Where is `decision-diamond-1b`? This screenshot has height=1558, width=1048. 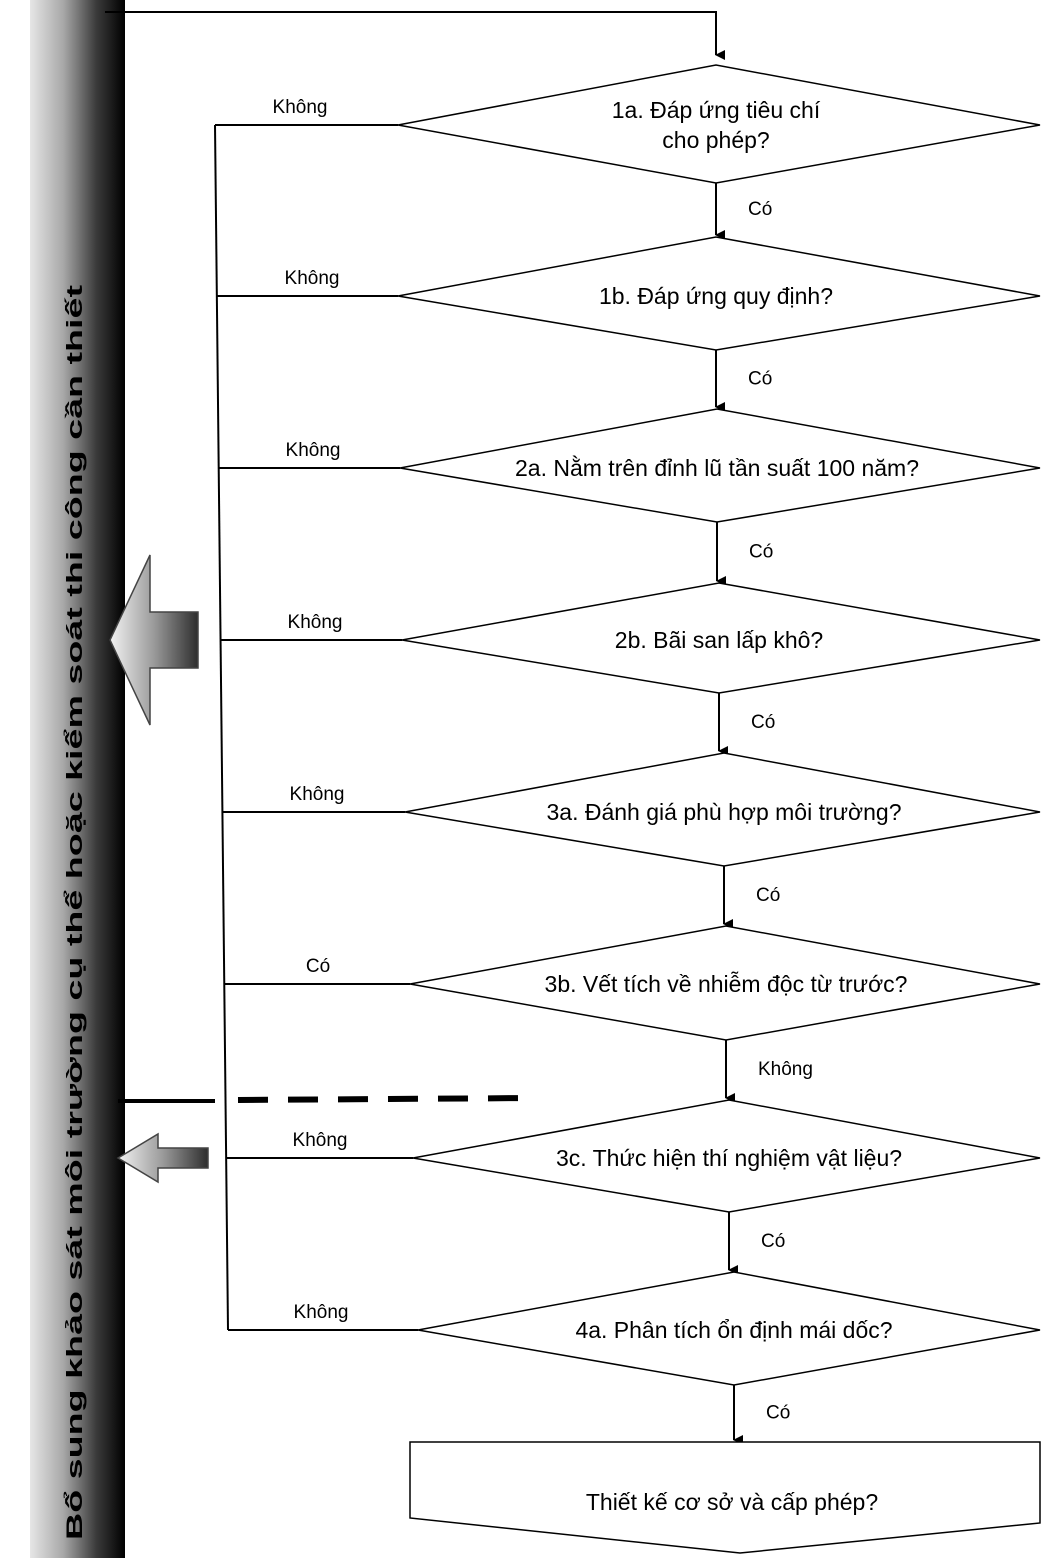
decision-diamond-1b is located at coordinates (719, 293).